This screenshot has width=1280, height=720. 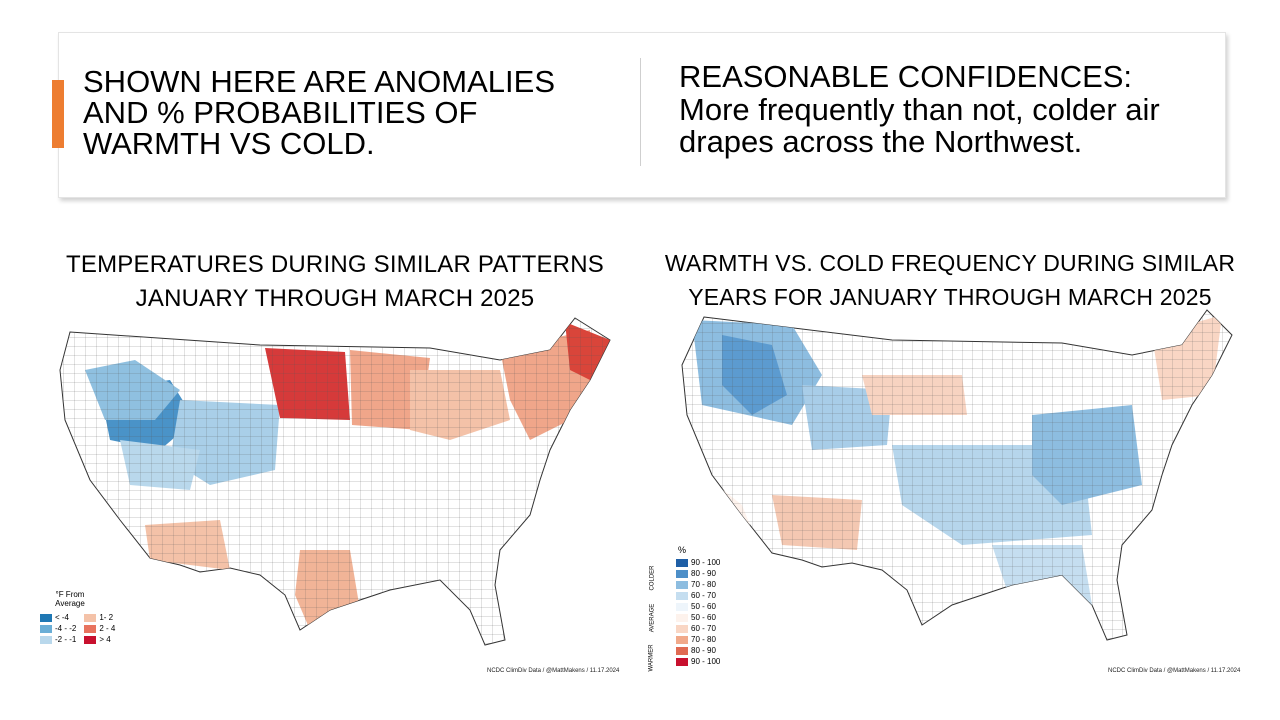 I want to click on left-legend-item: < -4, so click(x=58, y=617).